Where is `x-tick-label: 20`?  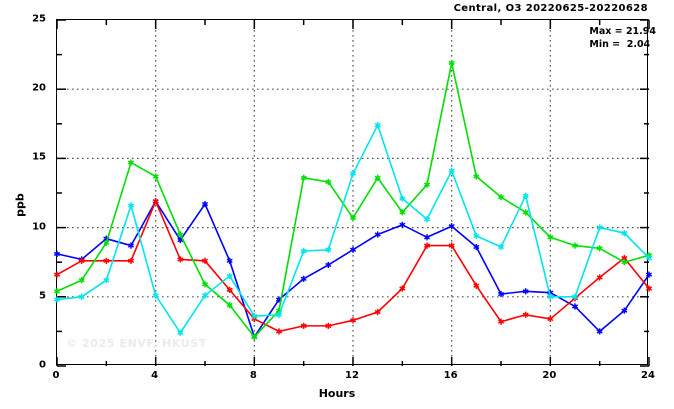
x-tick-label: 20 is located at coordinates (549, 375).